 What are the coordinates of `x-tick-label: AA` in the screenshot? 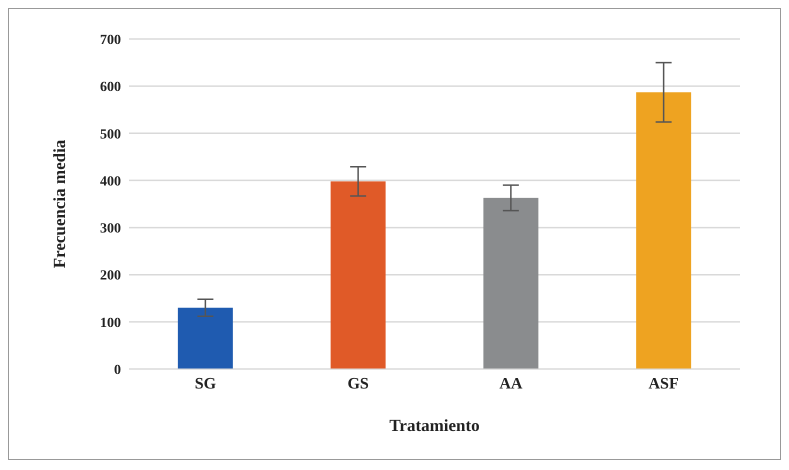 It's located at (511, 383).